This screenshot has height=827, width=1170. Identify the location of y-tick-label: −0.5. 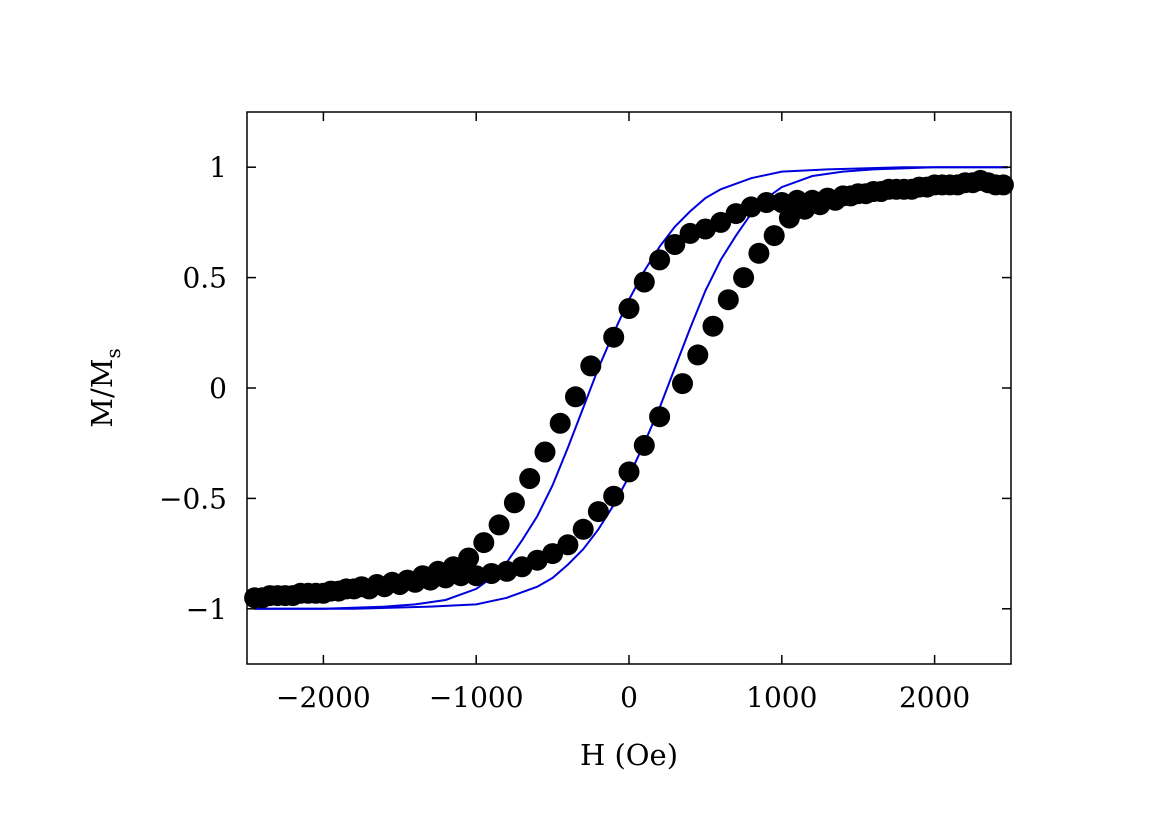
(193, 498).